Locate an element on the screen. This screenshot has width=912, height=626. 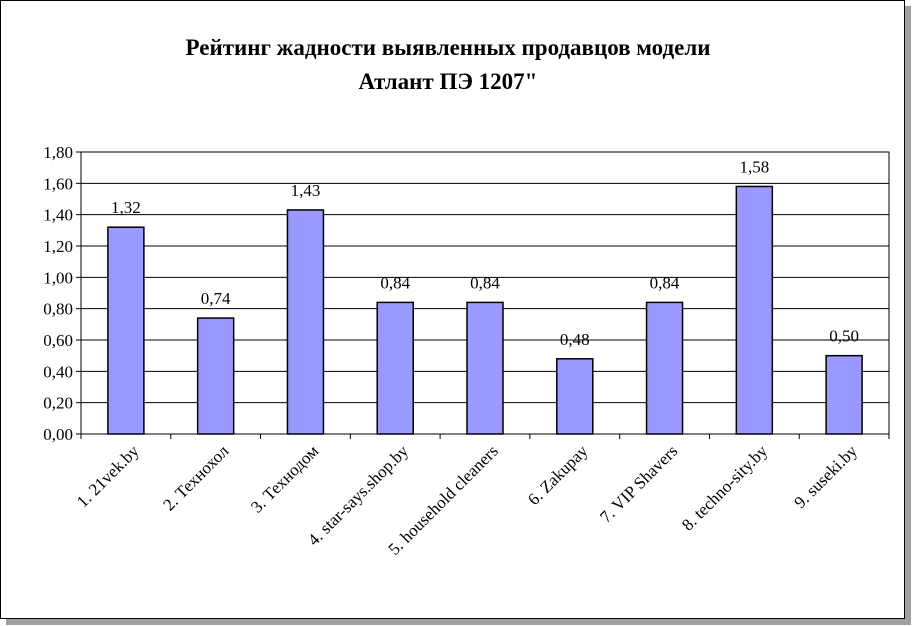
x-category-label: 8. techno-sity.by is located at coordinates (724, 487).